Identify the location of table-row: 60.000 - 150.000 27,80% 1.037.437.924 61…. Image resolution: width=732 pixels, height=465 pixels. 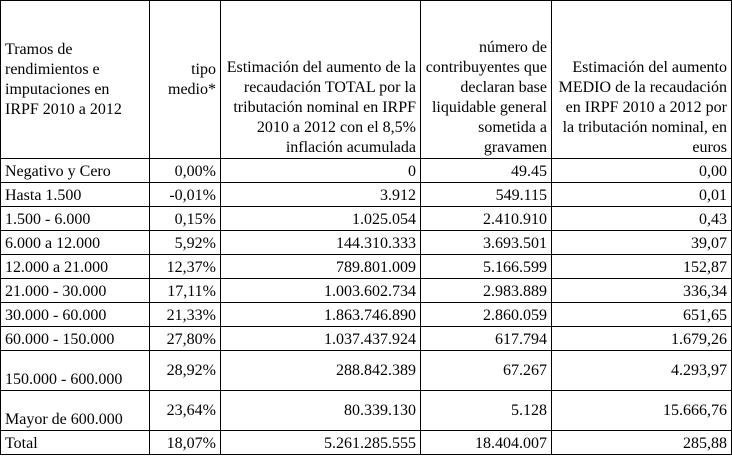
(366, 338).